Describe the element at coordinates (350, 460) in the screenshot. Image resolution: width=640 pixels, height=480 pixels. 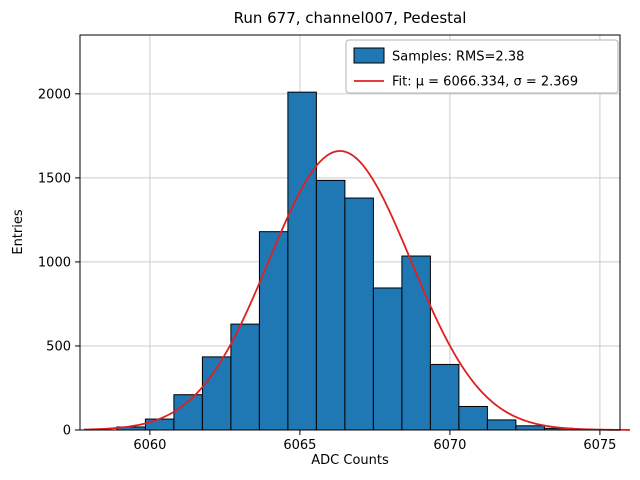
I see `x-axis-label: ADC Counts` at that location.